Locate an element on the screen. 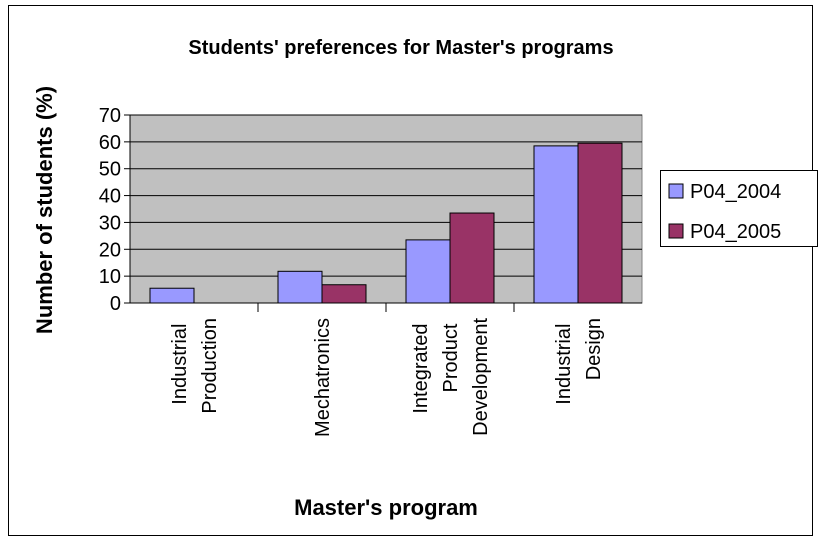 This screenshot has height=542, width=819. y-tick-label: 70 is located at coordinates (110, 116).